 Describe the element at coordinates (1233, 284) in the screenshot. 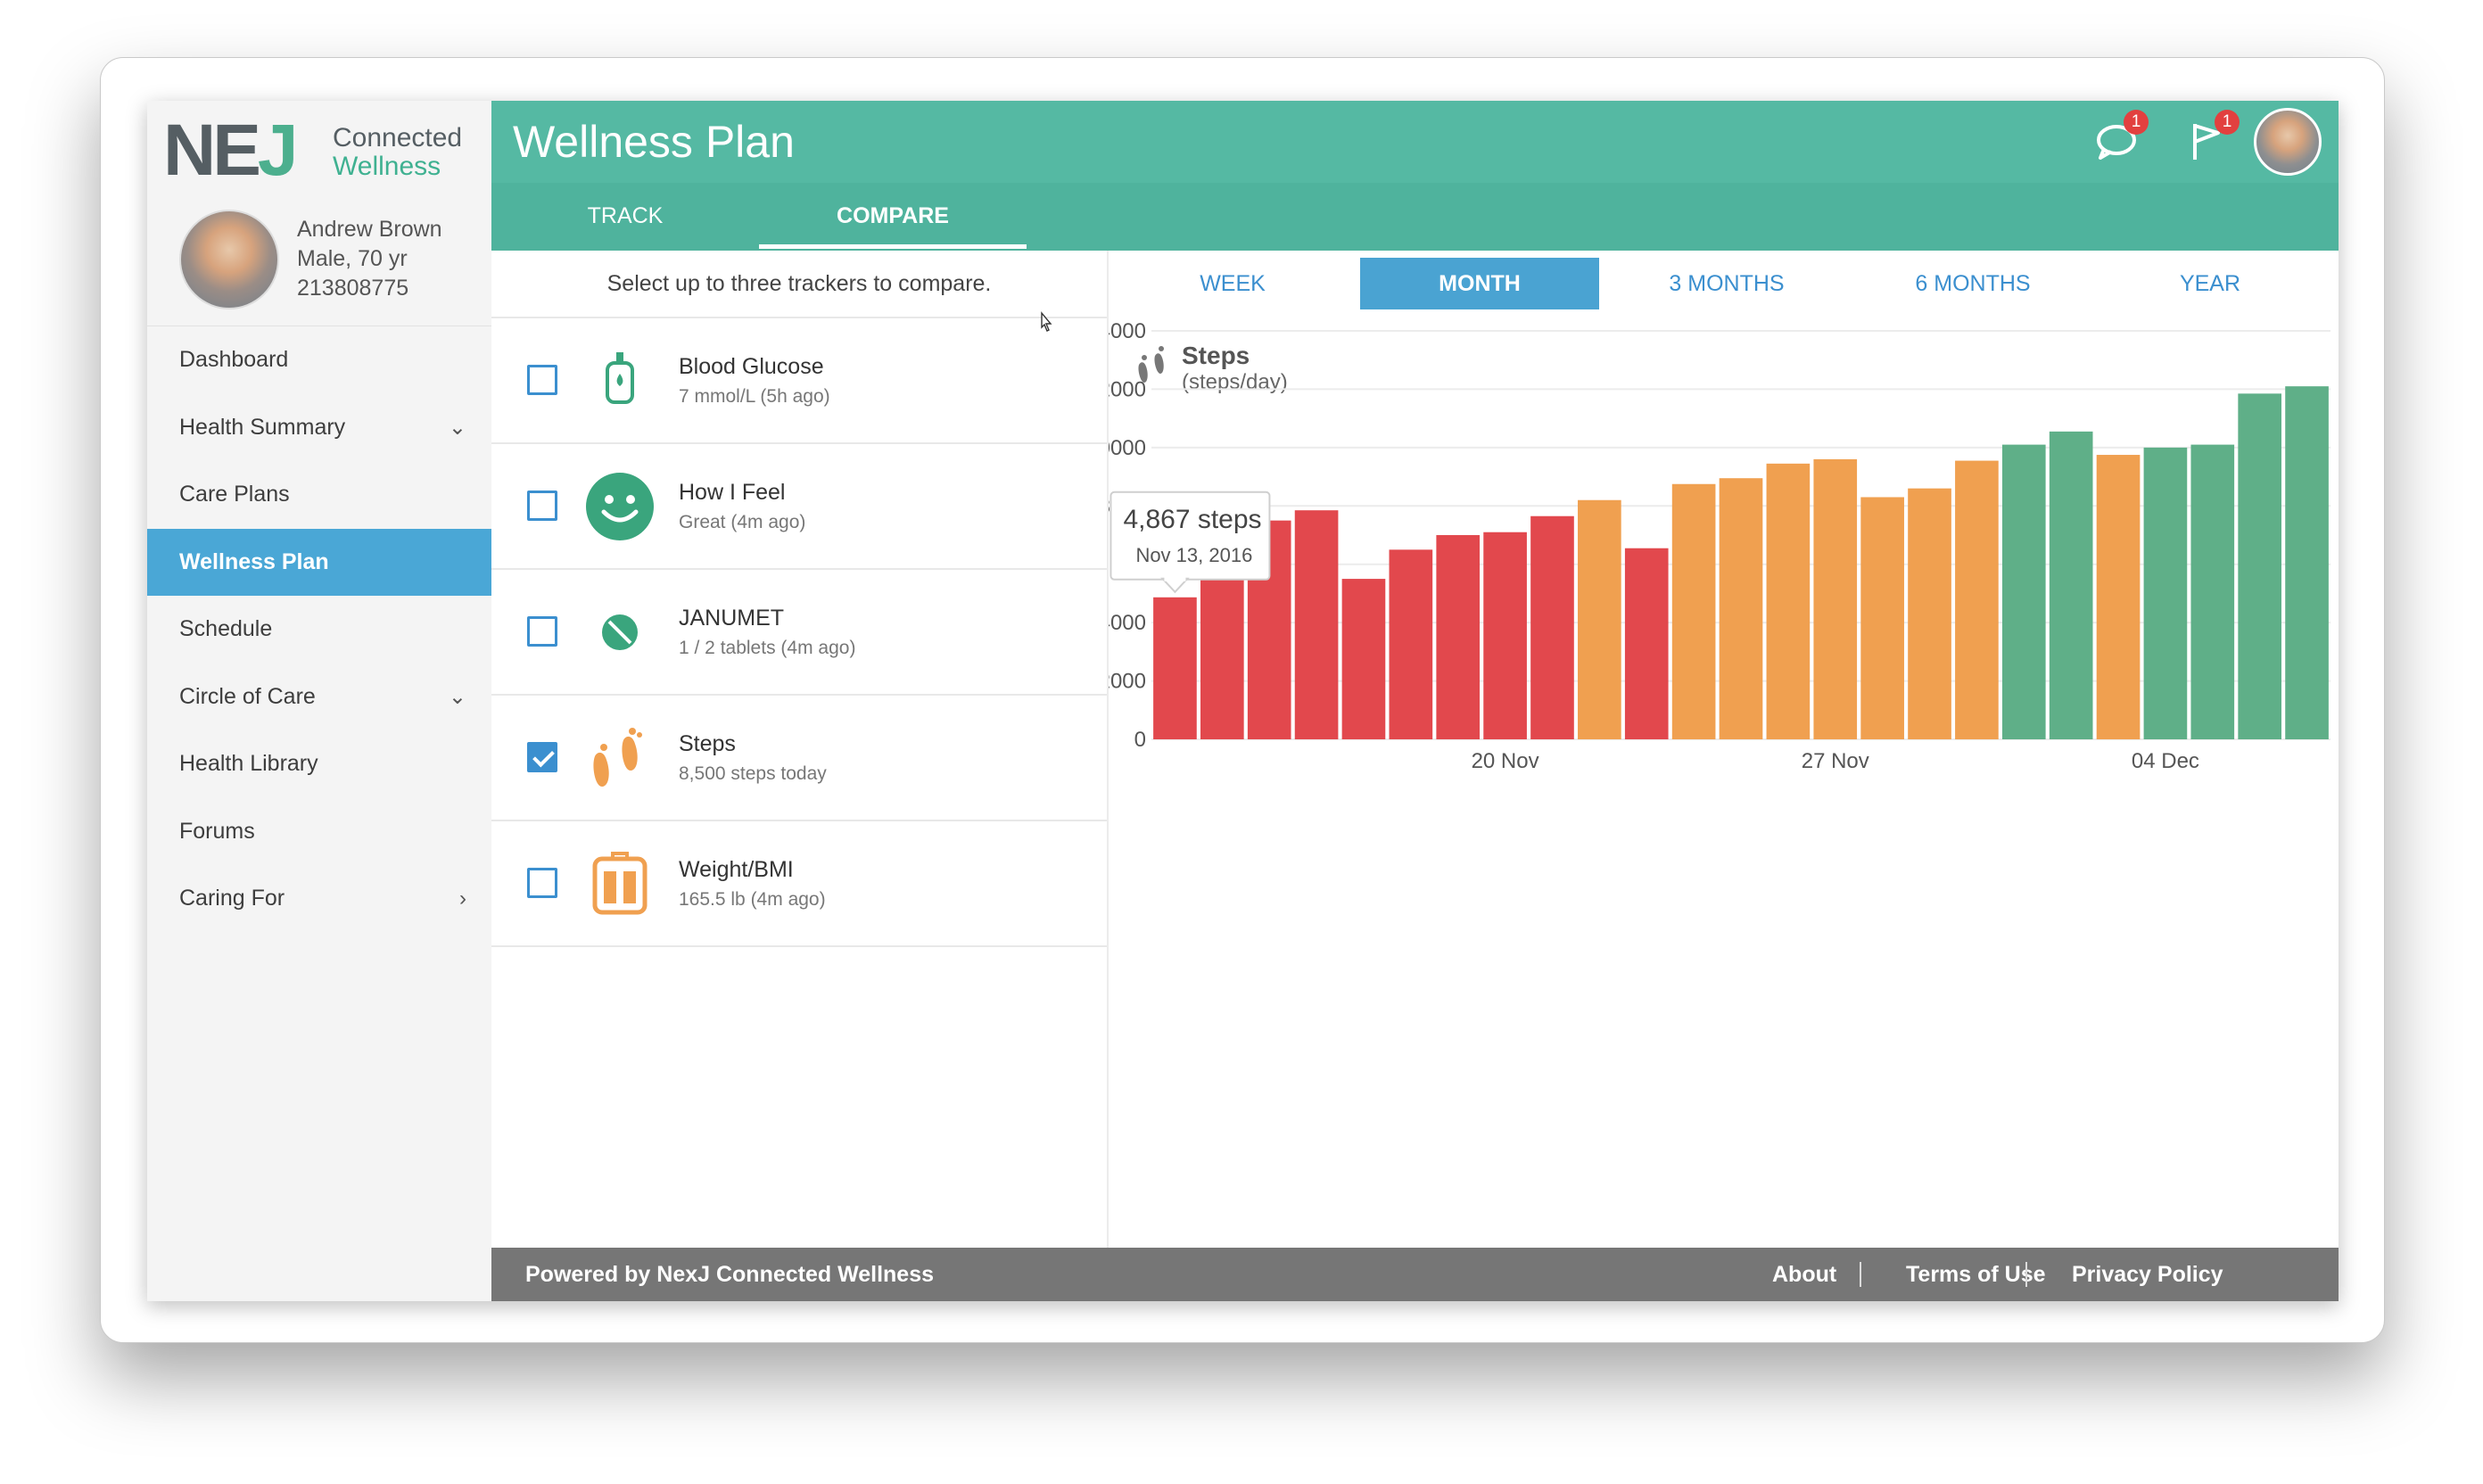

I see `range-week: WEEK` at that location.